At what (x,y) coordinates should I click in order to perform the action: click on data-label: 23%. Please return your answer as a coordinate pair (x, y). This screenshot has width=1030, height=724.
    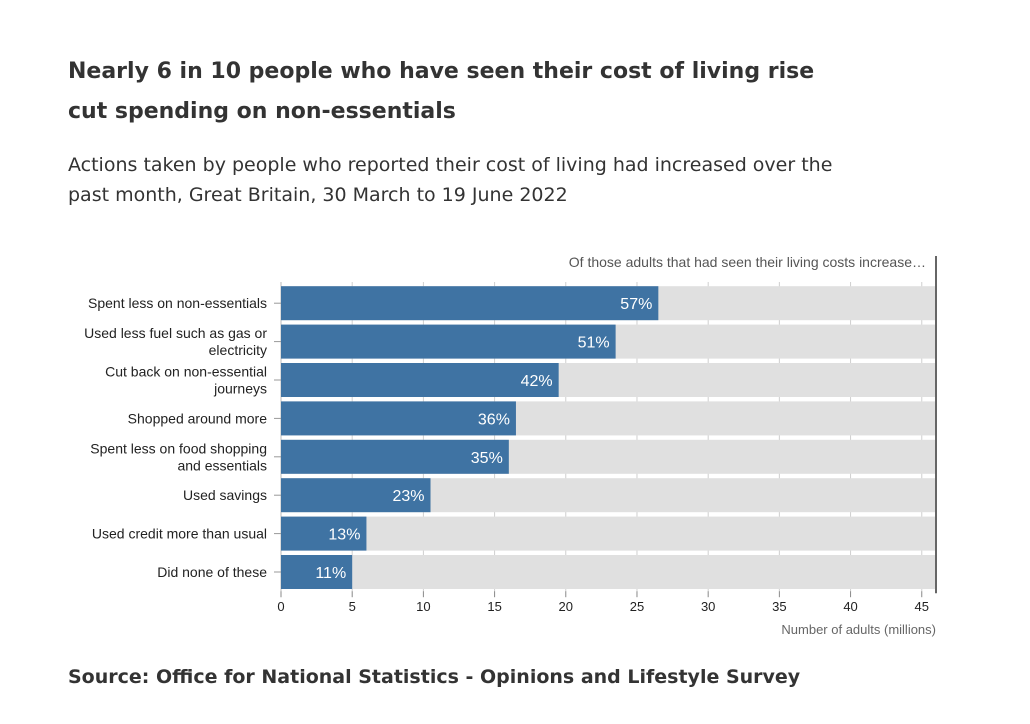
    Looking at the image, I should click on (408, 496).